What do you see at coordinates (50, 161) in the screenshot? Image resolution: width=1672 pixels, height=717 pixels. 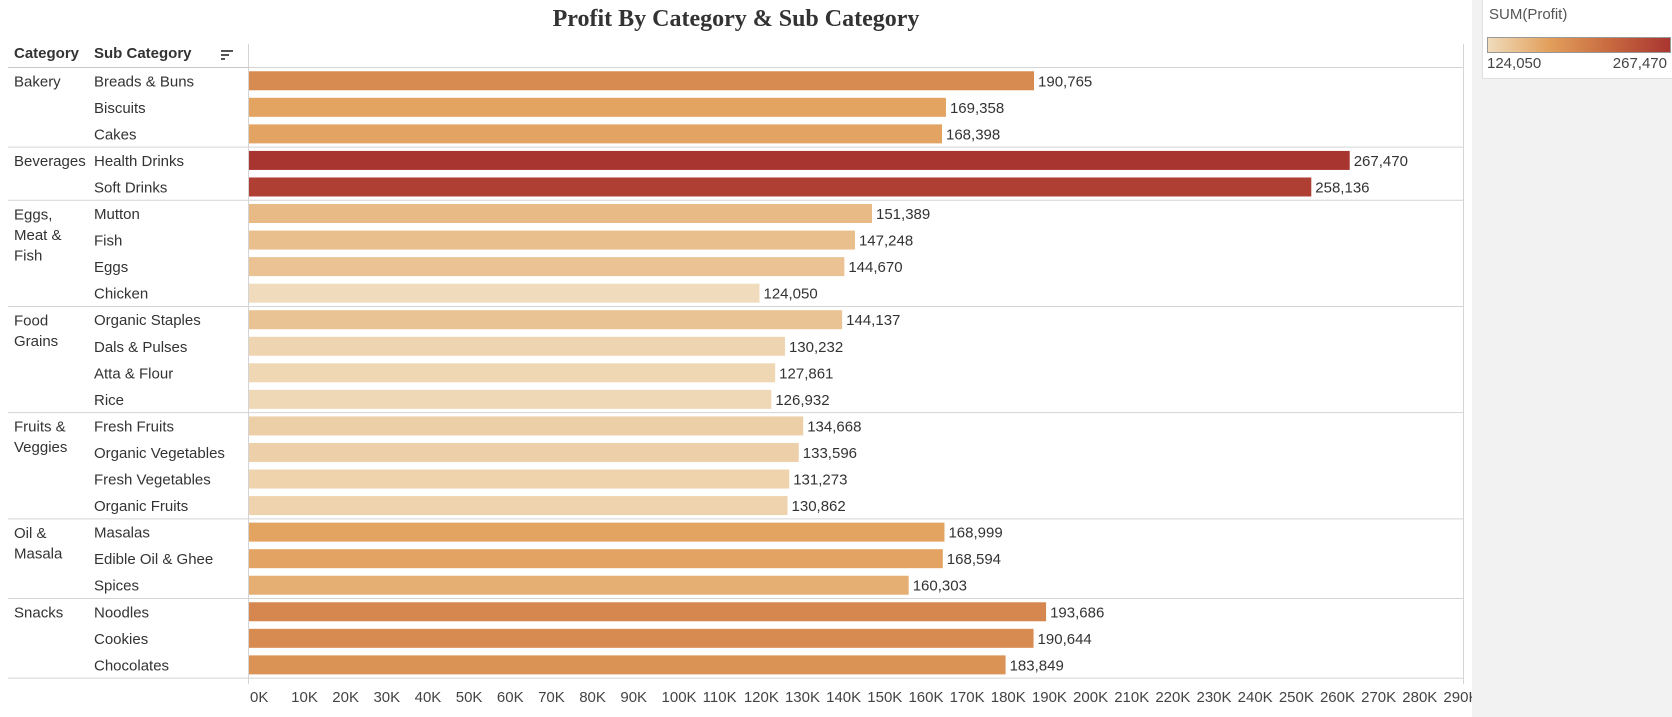 I see `category-label: Beverages` at bounding box center [50, 161].